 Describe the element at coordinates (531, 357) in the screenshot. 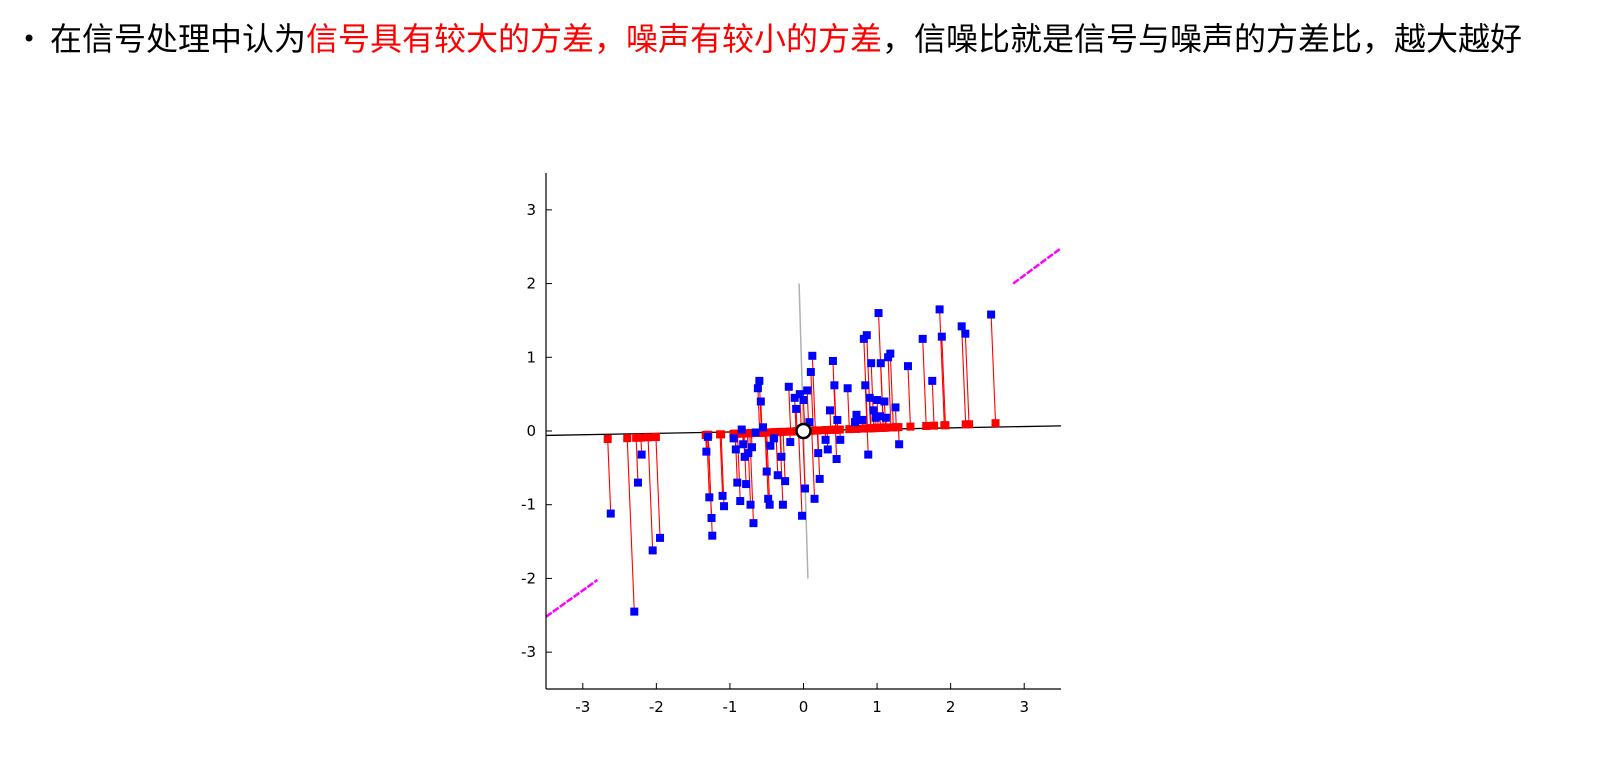

I see `y-tick-label: 1` at that location.